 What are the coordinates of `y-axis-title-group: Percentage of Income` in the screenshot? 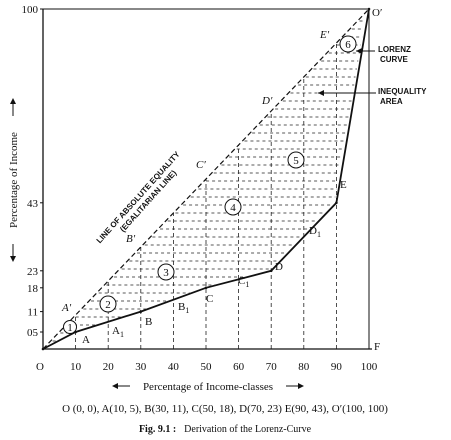 It's located at (14, 180).